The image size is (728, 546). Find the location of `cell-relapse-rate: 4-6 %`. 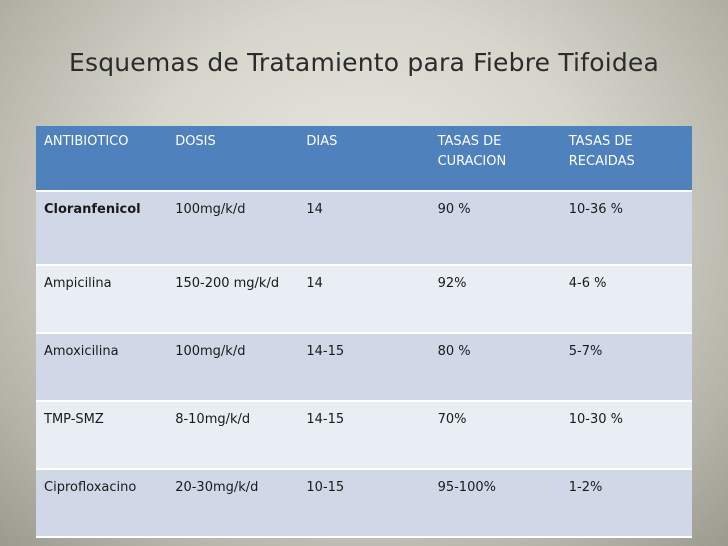

cell-relapse-rate: 4-6 % is located at coordinates (626, 299).